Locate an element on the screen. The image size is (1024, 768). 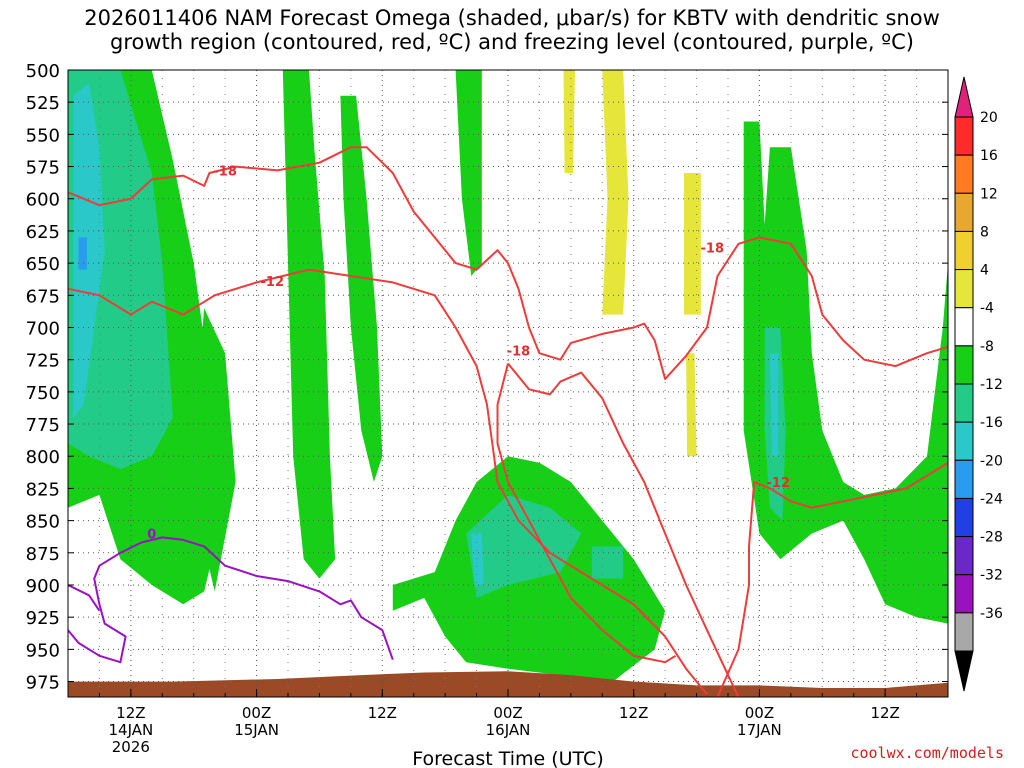
y-tick-label-5: 625 is located at coordinates (43, 232).